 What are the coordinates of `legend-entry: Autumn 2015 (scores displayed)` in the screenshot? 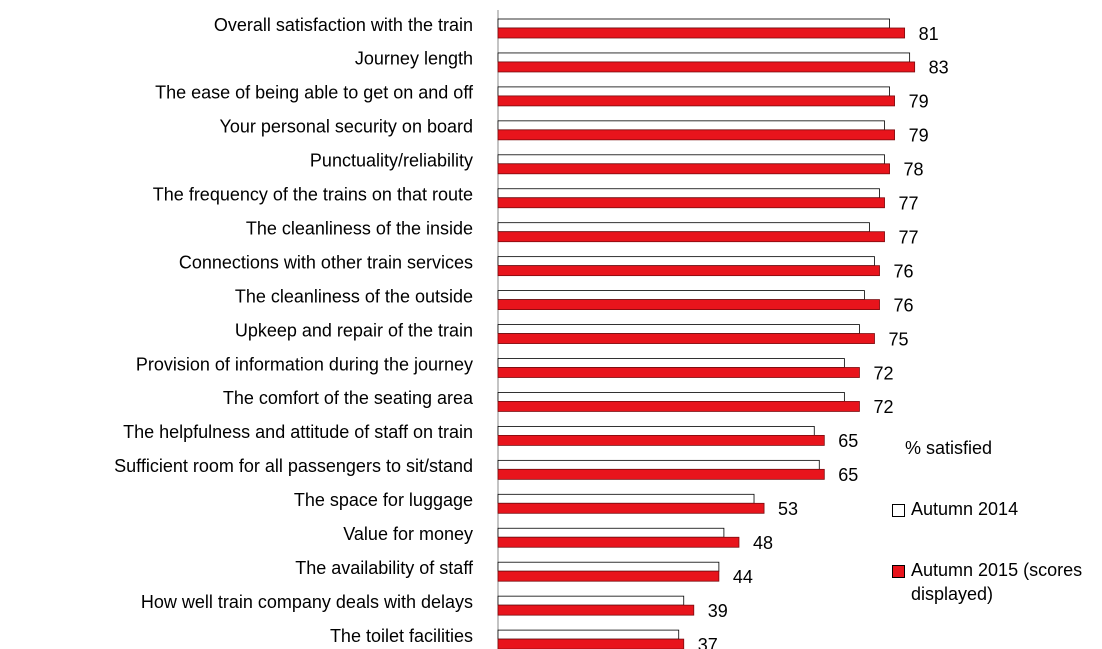 It's located at (997, 582).